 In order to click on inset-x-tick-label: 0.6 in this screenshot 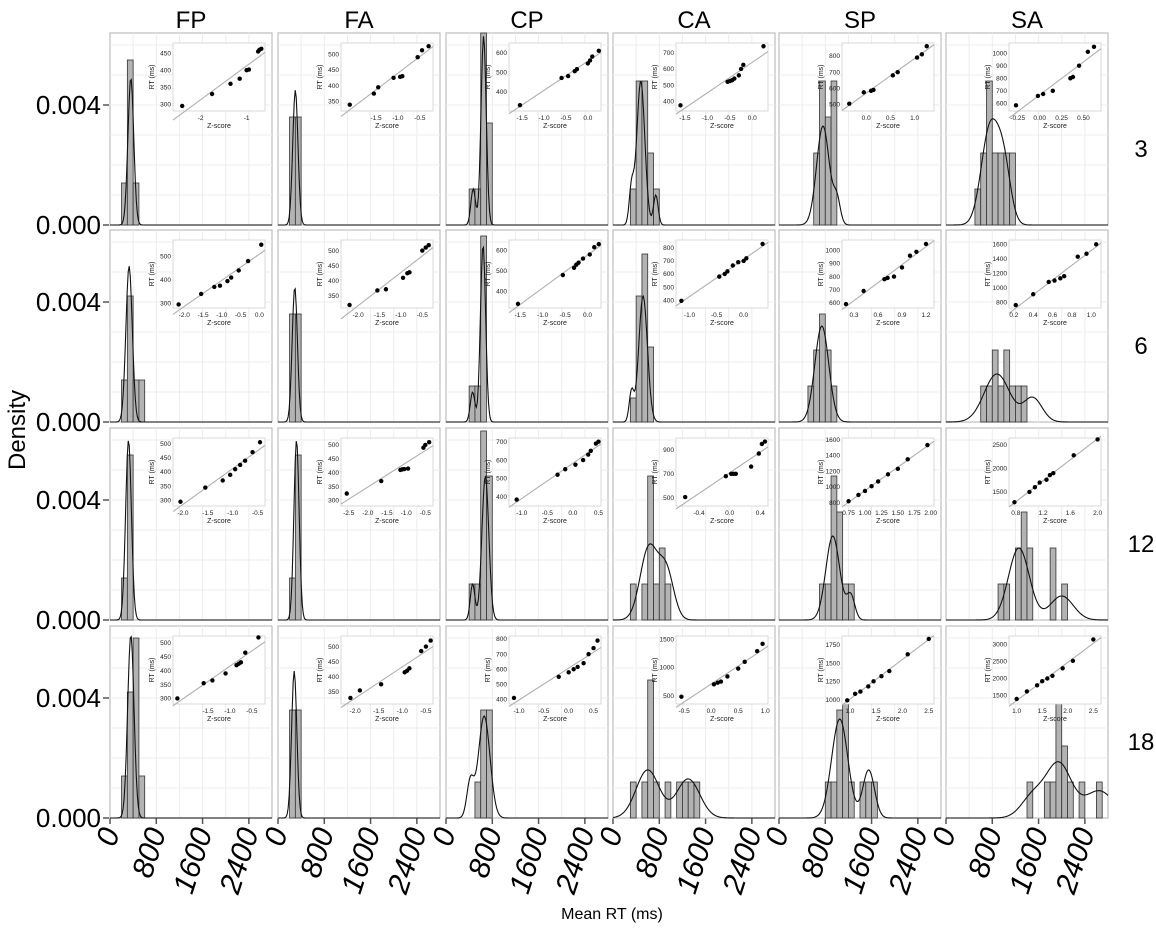, I will do `click(1052, 315)`.